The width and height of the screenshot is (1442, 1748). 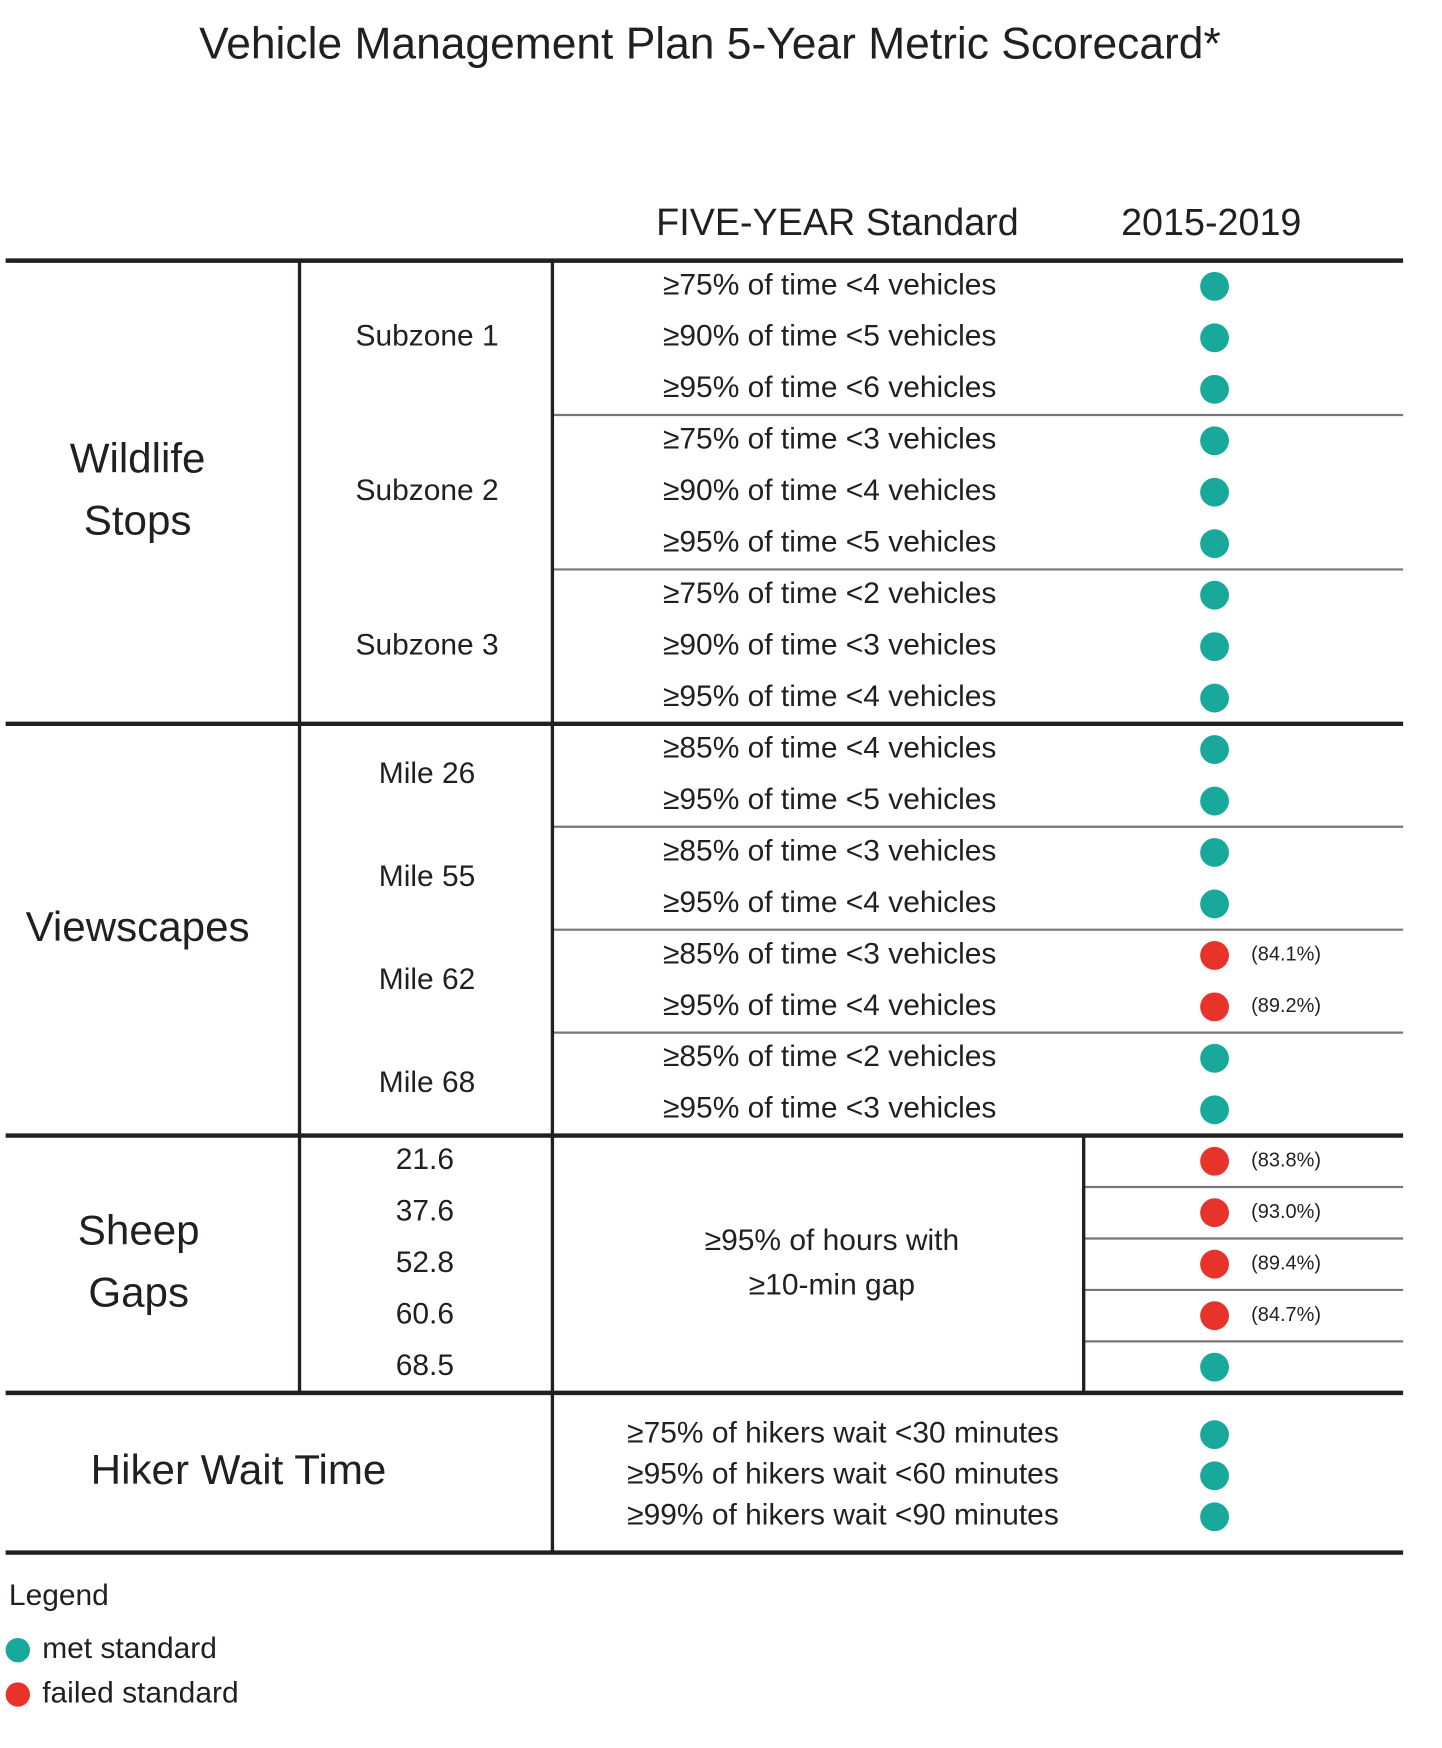 I want to click on location: 52.8, so click(x=425, y=1262).